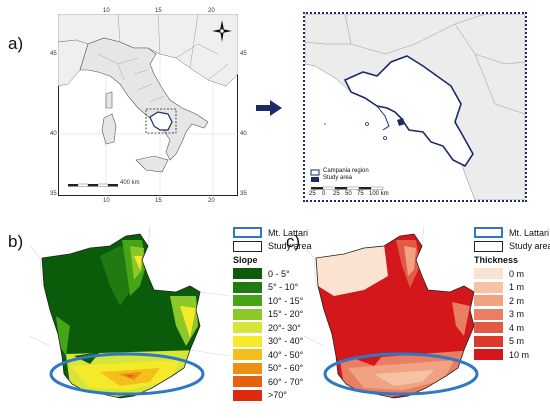 Image resolution: width=550 pixels, height=418 pixels. I want to click on thickness-class-row: 4 m, so click(512, 328).